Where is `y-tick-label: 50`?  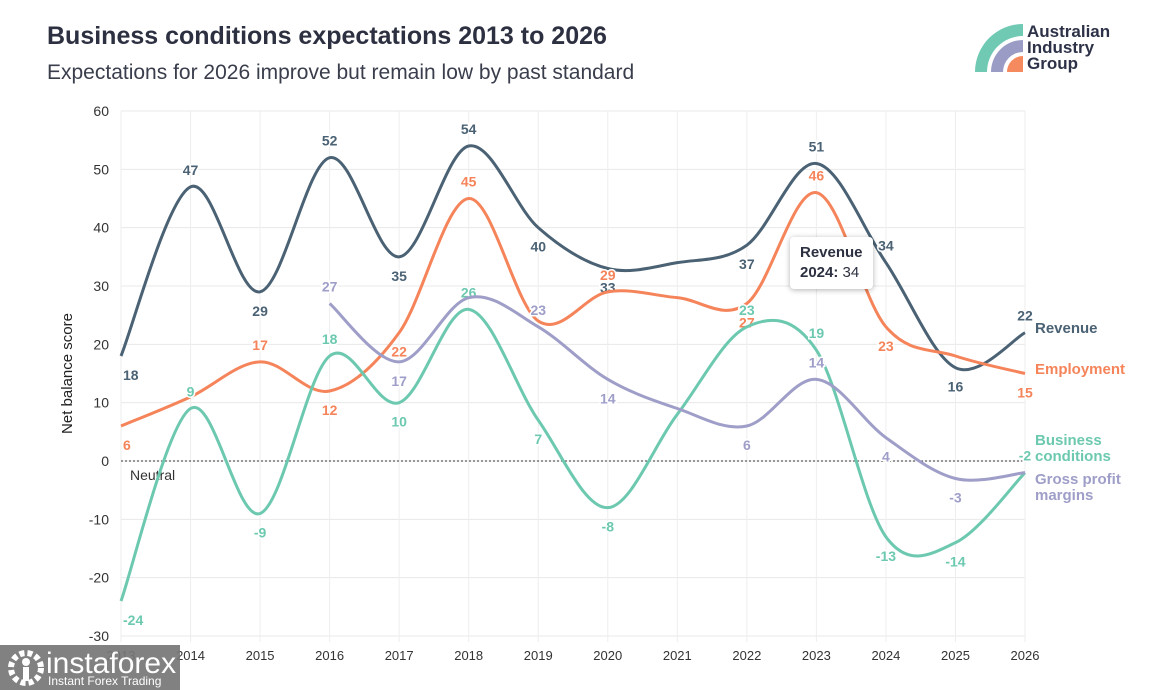 y-tick-label: 50 is located at coordinates (101, 169).